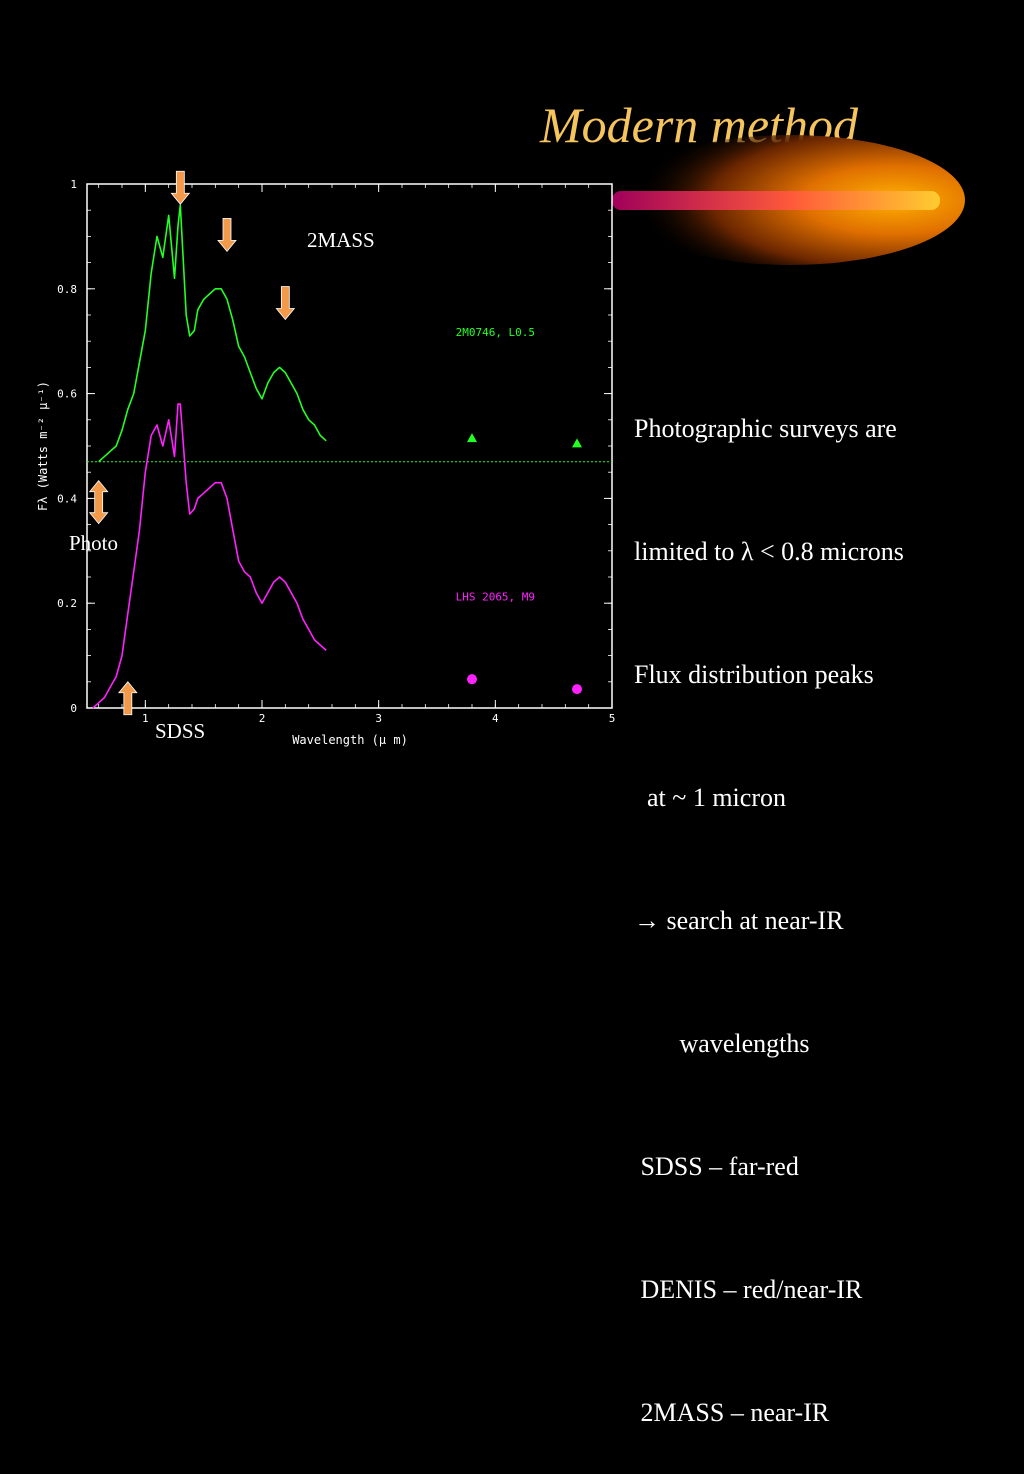 Image resolution: width=1024 pixels, height=1474 pixels. I want to click on y-tick-label: 0.4, so click(67, 498).